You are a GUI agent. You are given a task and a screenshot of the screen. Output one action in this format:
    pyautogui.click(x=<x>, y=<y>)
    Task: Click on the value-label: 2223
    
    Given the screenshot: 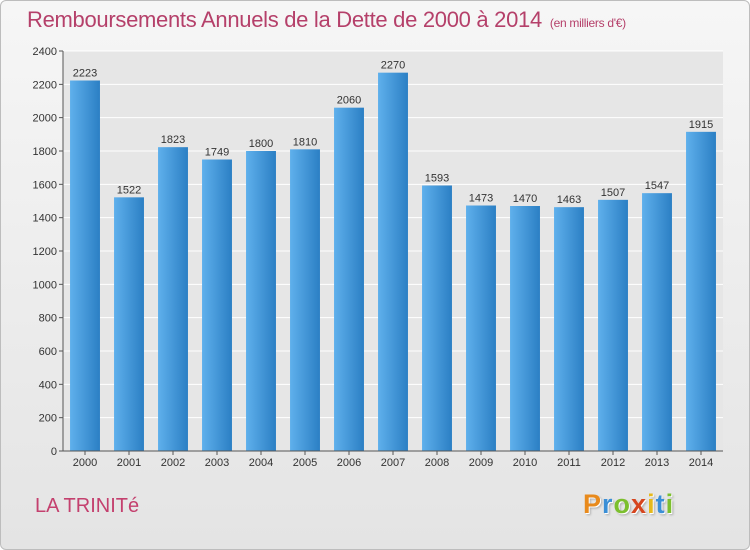 What is the action you would take?
    pyautogui.click(x=85, y=74)
    